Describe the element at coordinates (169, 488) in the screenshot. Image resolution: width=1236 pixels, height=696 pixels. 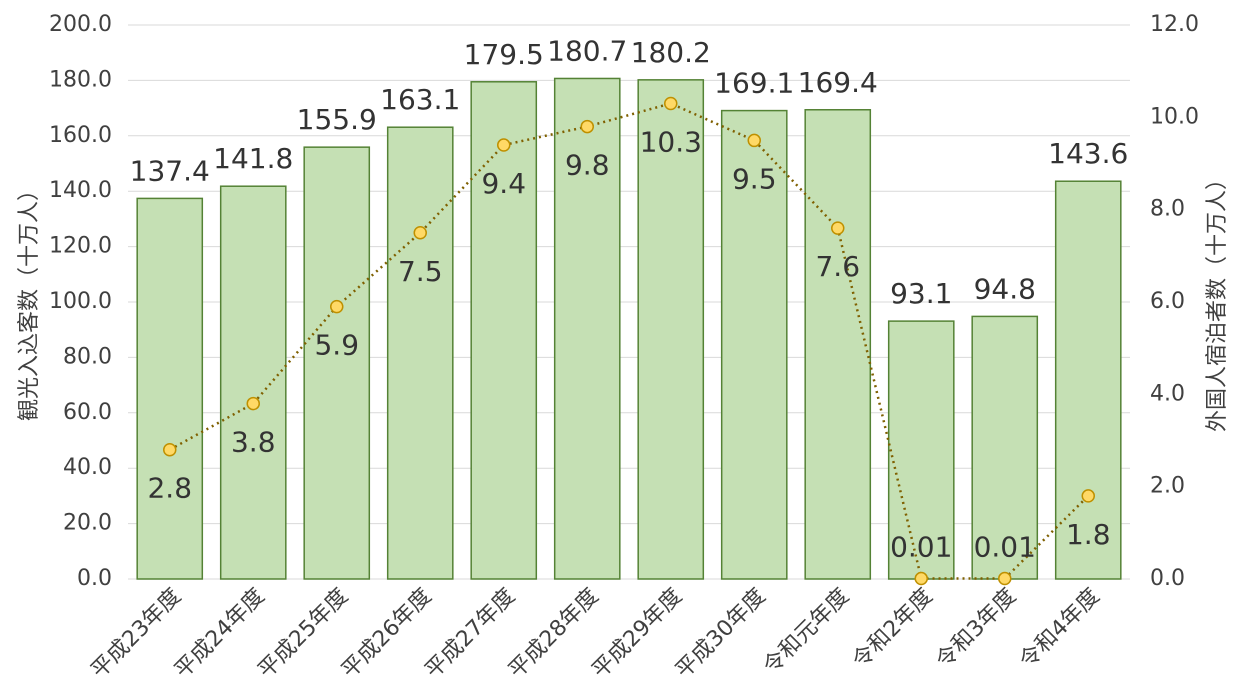
I see `line-value-label: 2.8` at that location.